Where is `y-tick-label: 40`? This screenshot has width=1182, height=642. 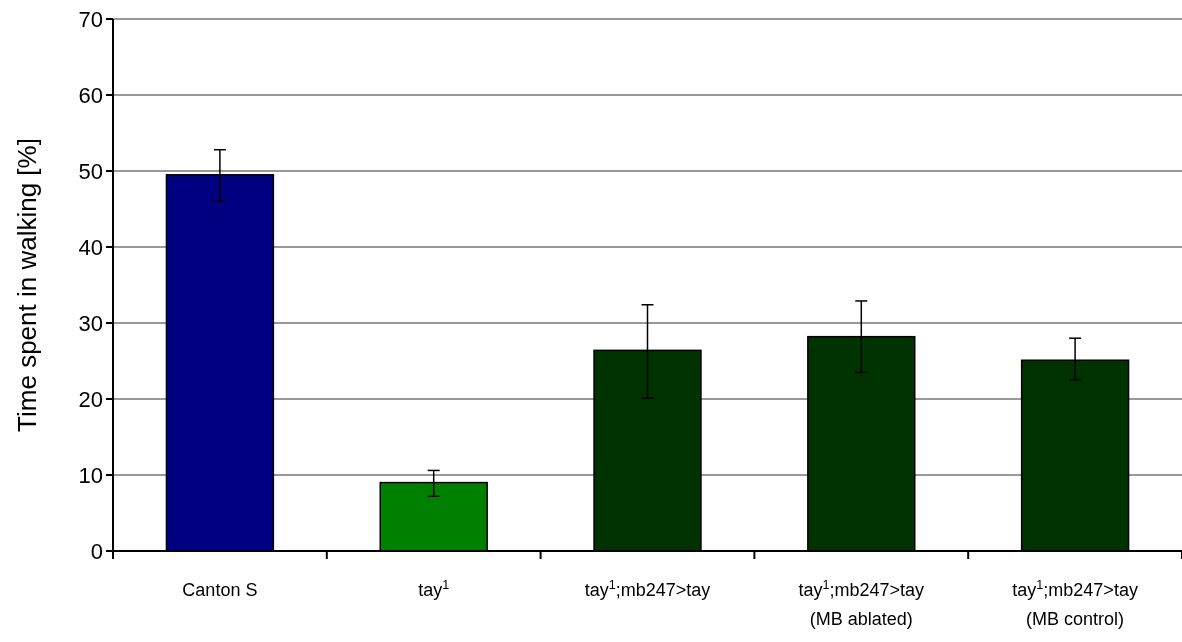
y-tick-label: 40 is located at coordinates (90, 247).